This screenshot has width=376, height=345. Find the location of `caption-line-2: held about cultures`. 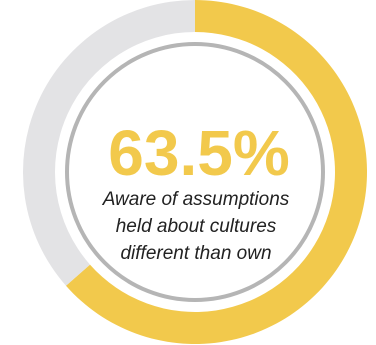

caption-line-2: held about cultures is located at coordinates (196, 226).